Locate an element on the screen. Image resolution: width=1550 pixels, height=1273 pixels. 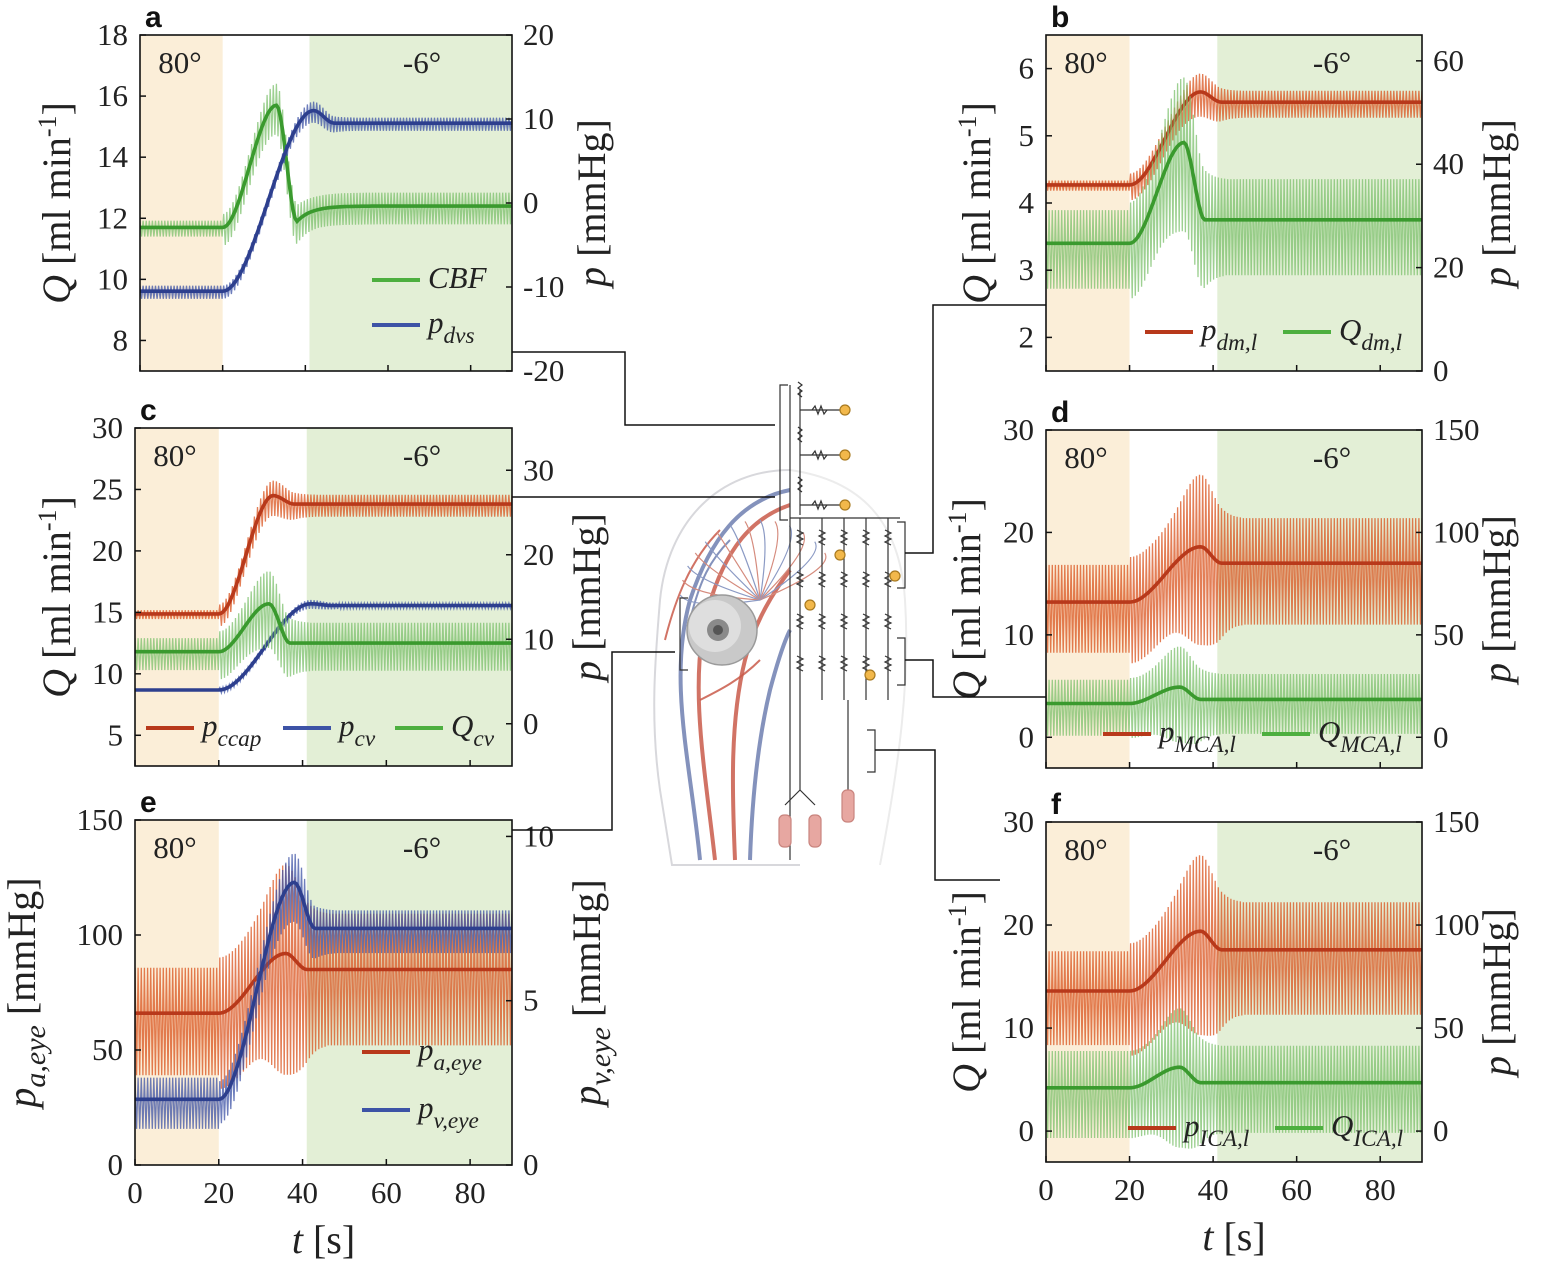
series-oscillation-CBF is located at coordinates (326, 164).